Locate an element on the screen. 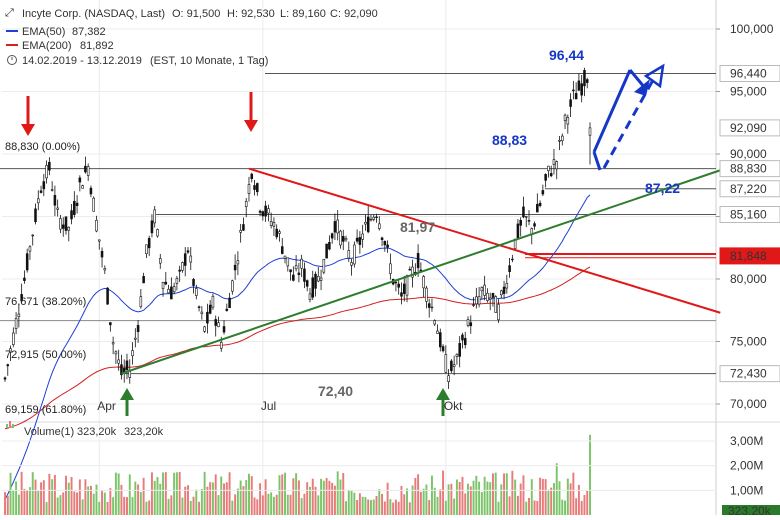 The image size is (780, 520). y-tick-label: 90,000 is located at coordinates (748, 154).